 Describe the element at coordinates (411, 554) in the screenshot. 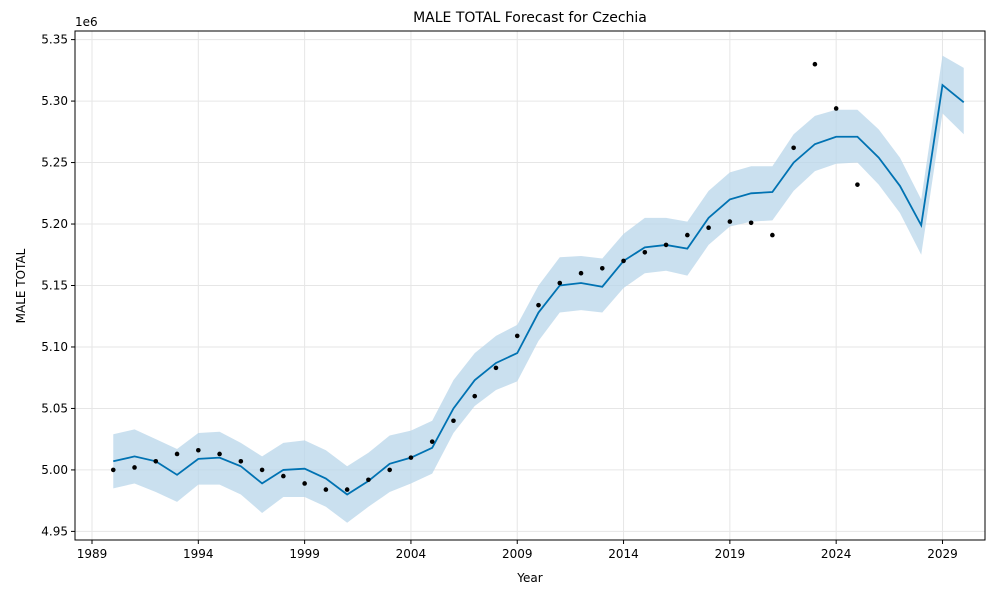

I see `x-tick-label: 2004` at that location.